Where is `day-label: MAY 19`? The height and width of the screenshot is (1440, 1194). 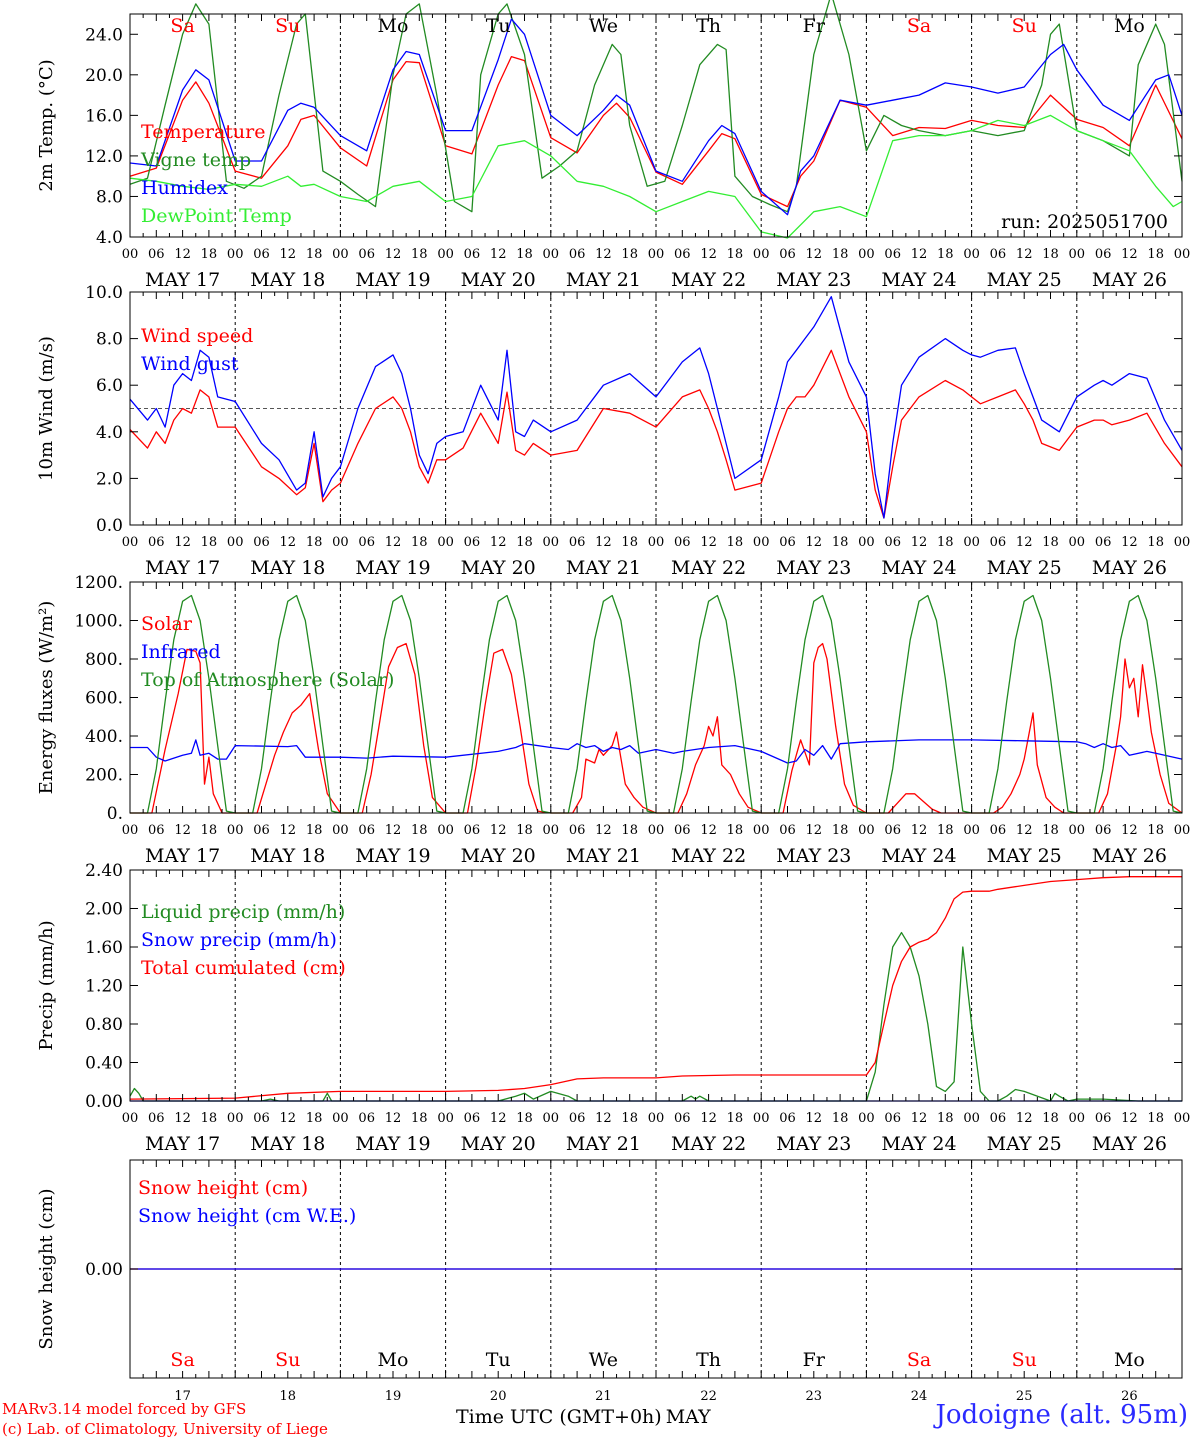 day-label: MAY 19 is located at coordinates (392, 280).